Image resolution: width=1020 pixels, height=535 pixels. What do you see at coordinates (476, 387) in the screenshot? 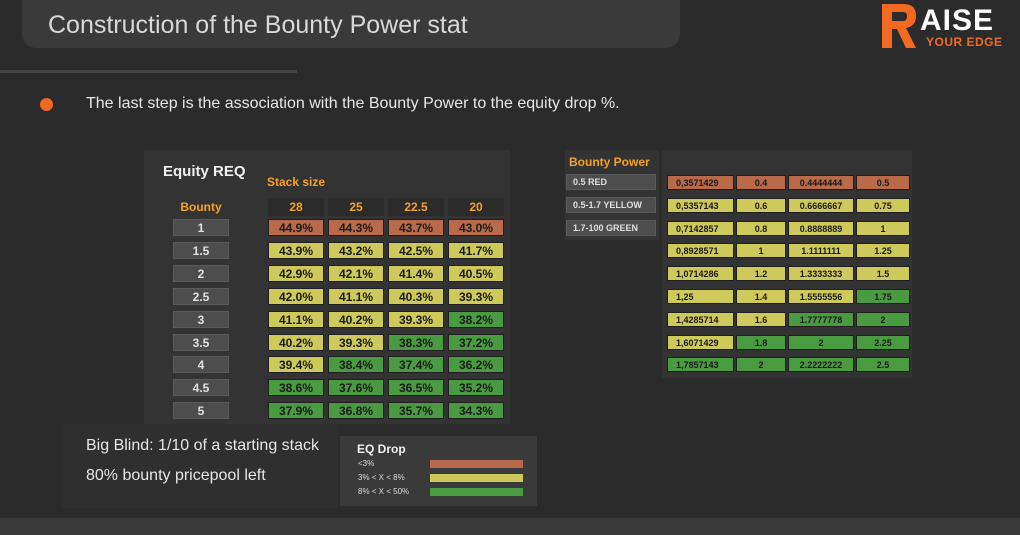
I see `equity-cell: 35.2%` at bounding box center [476, 387].